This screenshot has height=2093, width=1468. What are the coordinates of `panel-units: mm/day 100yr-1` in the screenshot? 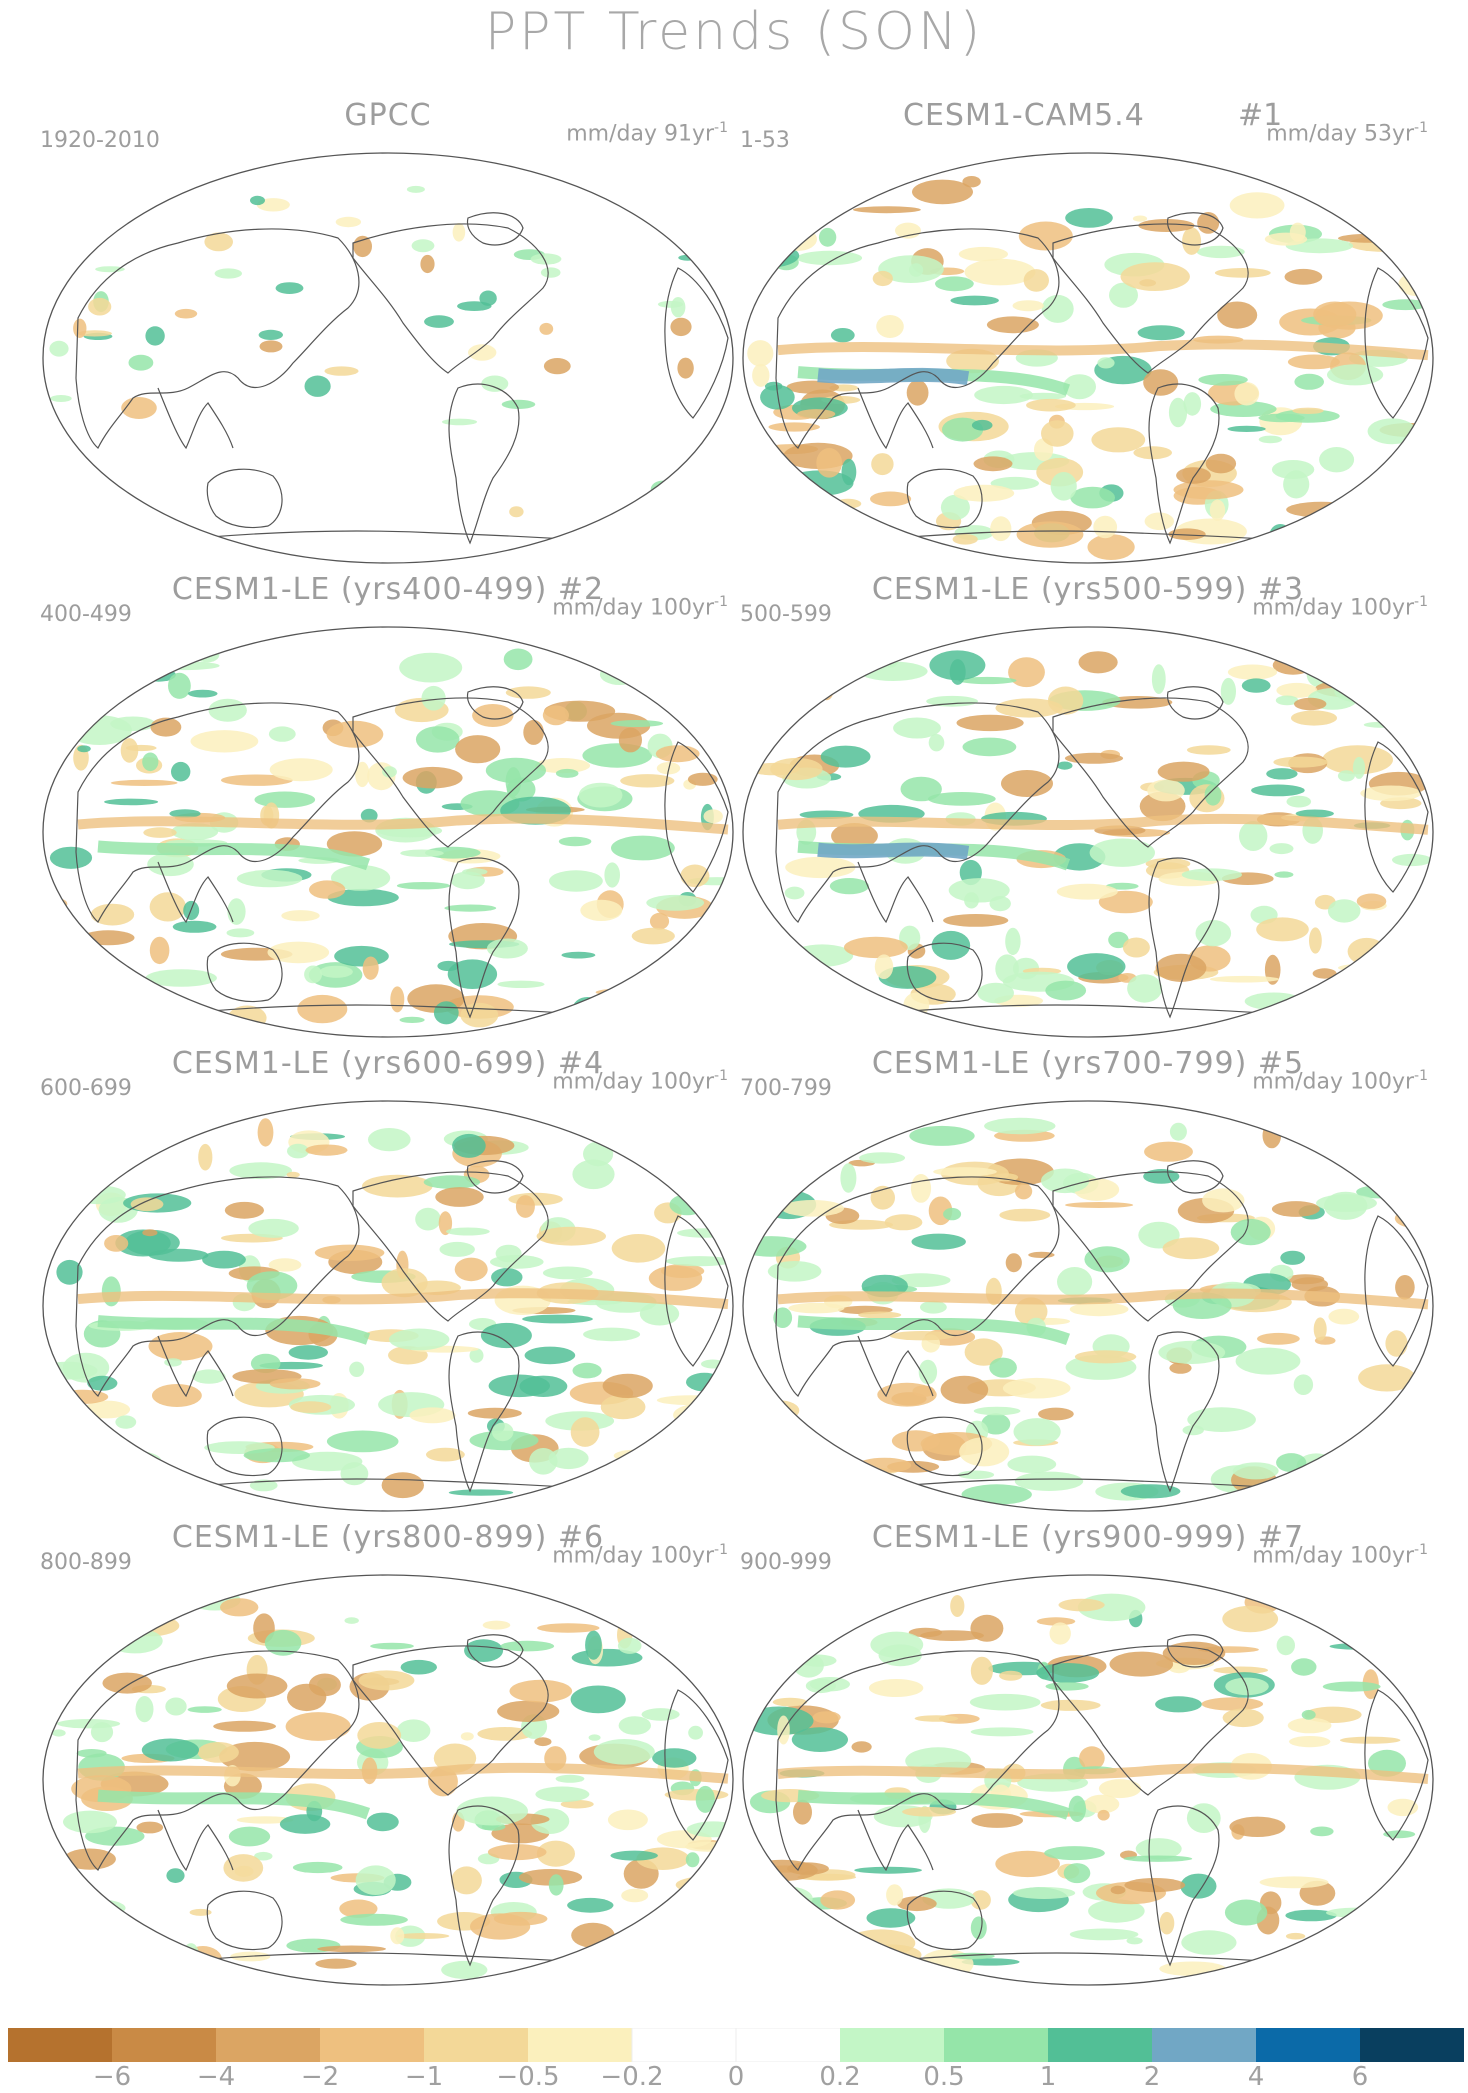 It's located at (1340, 1555).